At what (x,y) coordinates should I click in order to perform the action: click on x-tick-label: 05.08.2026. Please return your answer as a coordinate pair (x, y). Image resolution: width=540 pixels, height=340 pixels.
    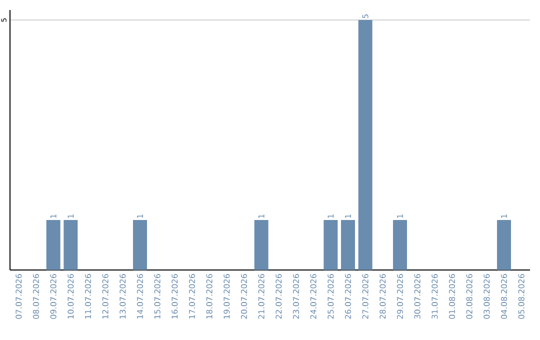
    Looking at the image, I should click on (521, 296).